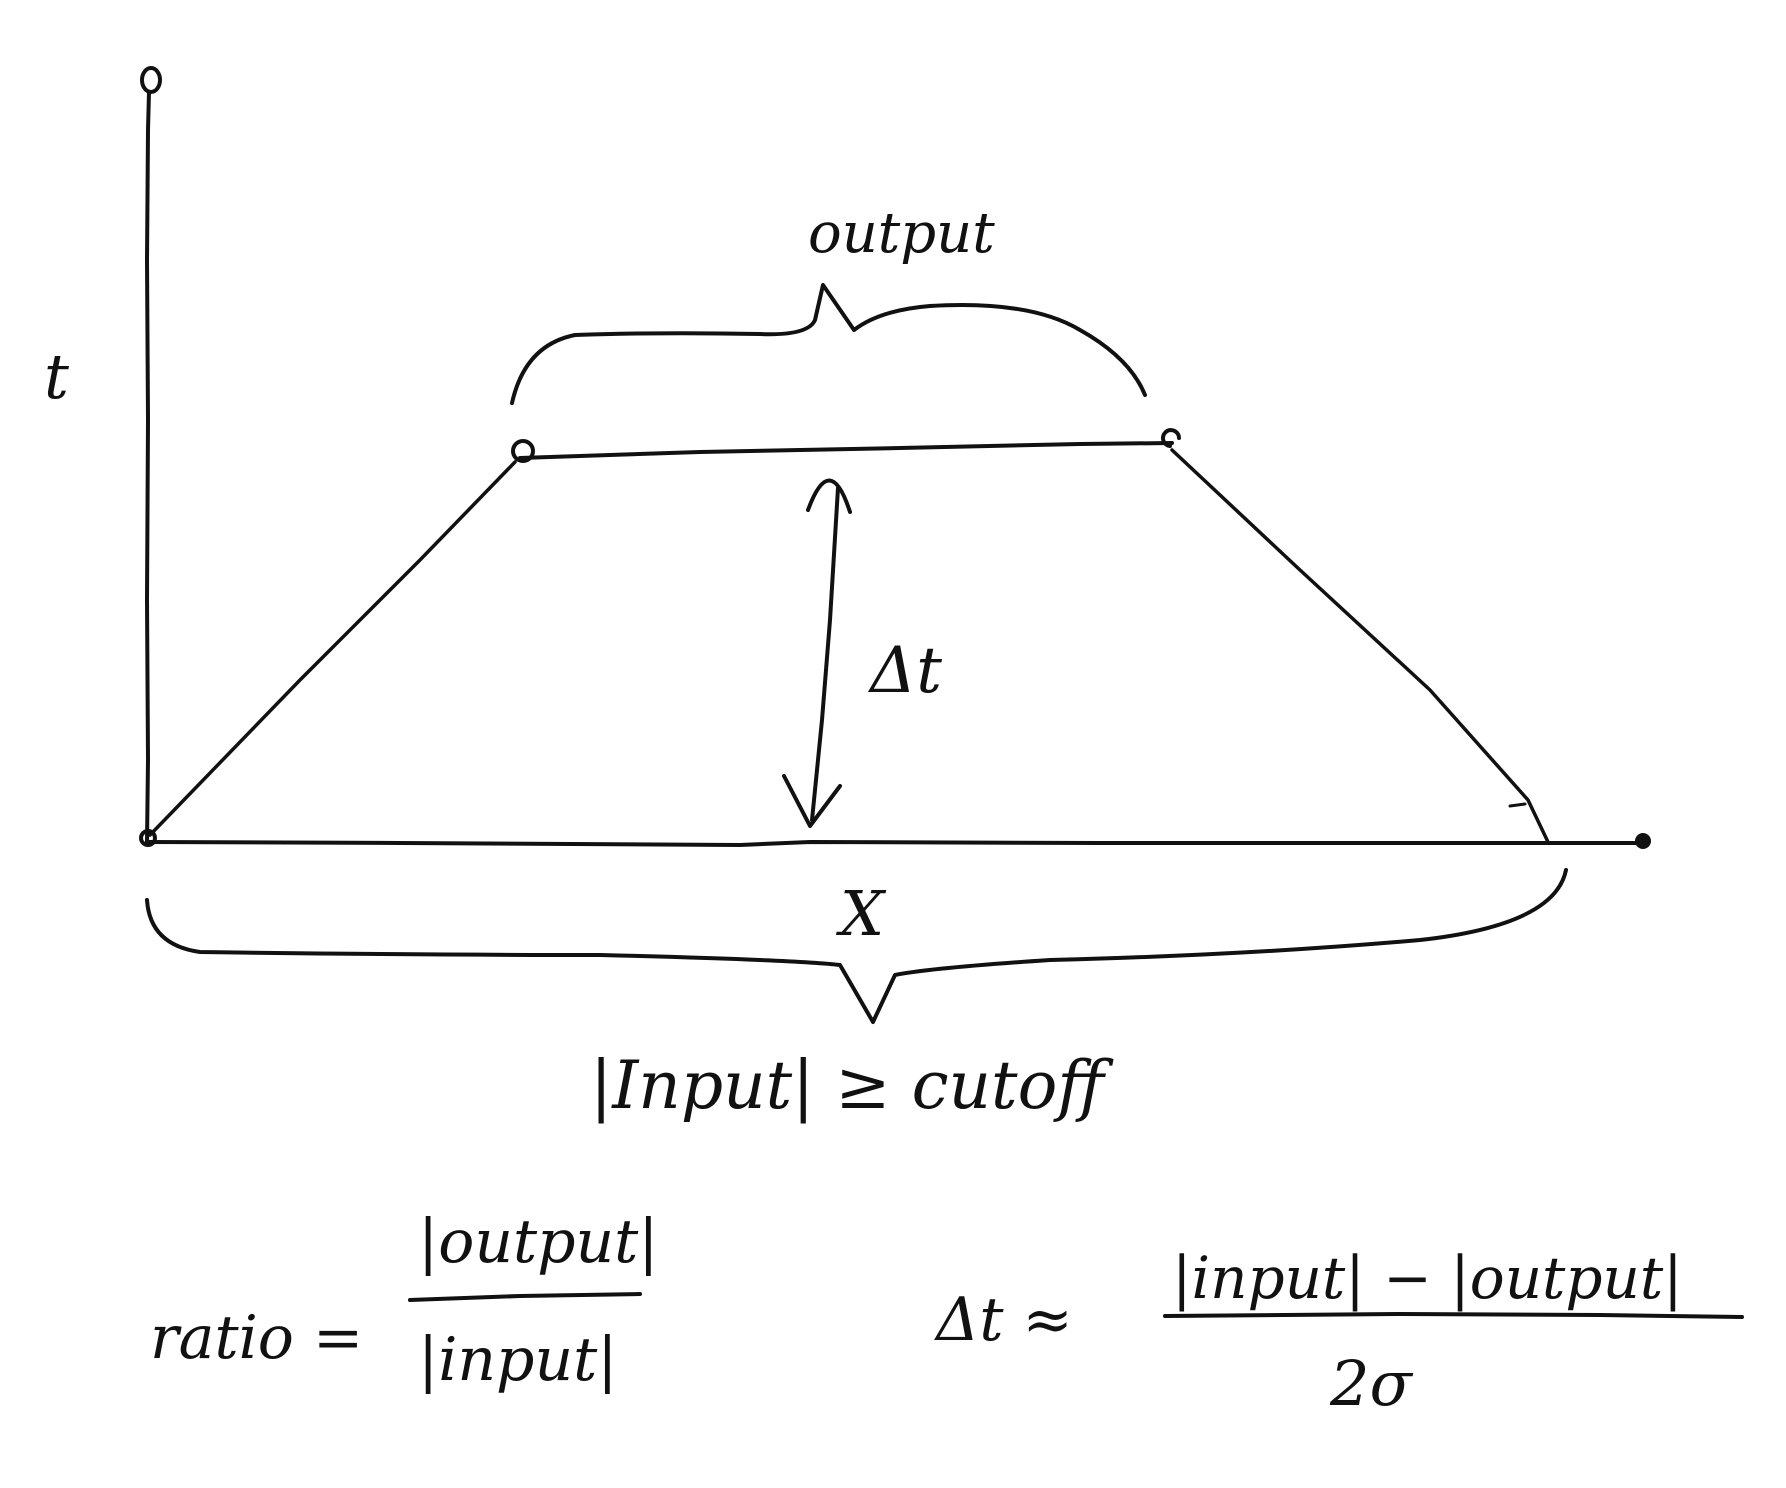 The image size is (1786, 1488). Describe the element at coordinates (812, 801) in the screenshot. I see `delta-t-arrow-head-bottom` at that location.